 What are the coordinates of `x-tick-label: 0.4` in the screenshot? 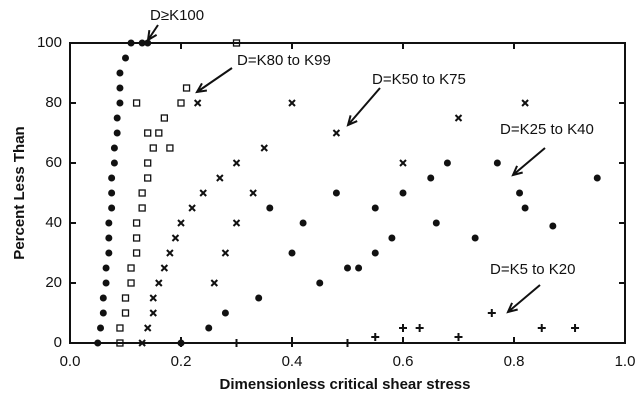 It's located at (292, 361).